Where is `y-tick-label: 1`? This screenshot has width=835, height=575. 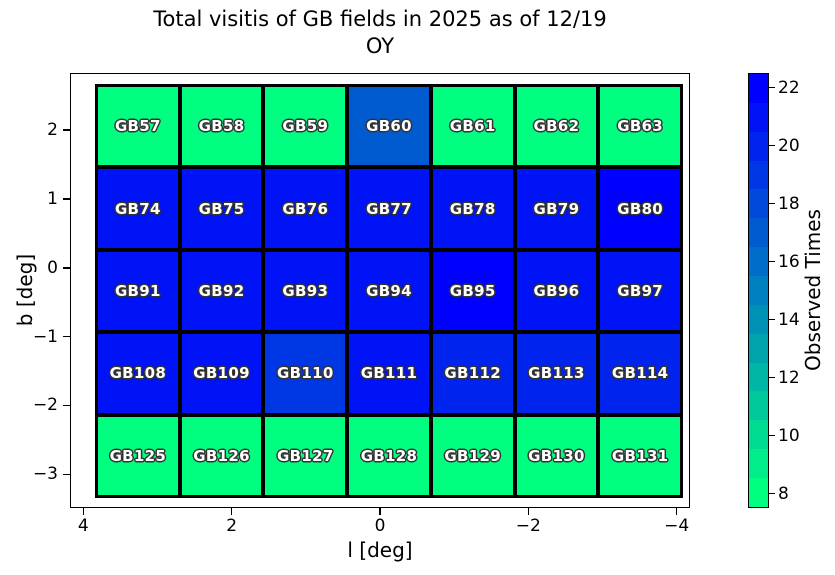
y-tick-label: 1 is located at coordinates (52, 198).